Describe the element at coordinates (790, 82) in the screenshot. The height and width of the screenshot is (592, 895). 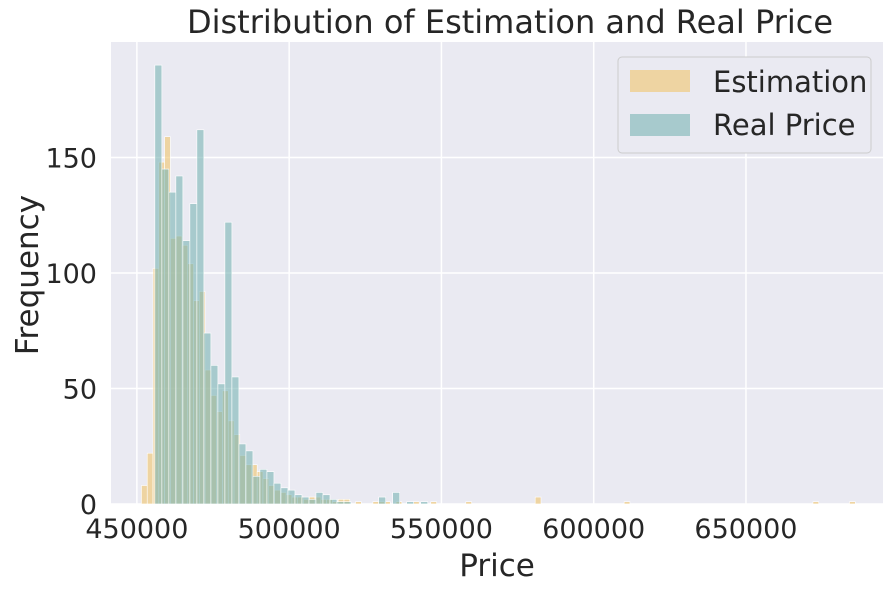
I see `legend-label-estimation: Estimation` at that location.